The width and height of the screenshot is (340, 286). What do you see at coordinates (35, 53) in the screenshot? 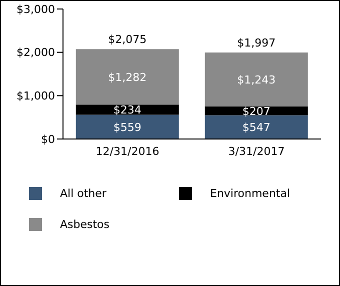
I see `y-tick-label: $2,000` at bounding box center [35, 53].